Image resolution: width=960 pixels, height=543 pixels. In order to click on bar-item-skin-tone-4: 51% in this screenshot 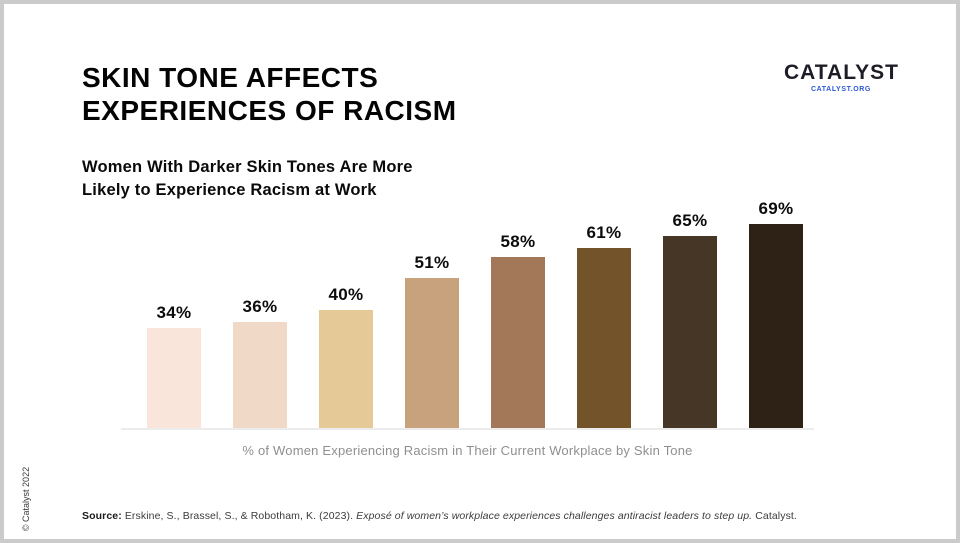, I will do `click(432, 341)`.